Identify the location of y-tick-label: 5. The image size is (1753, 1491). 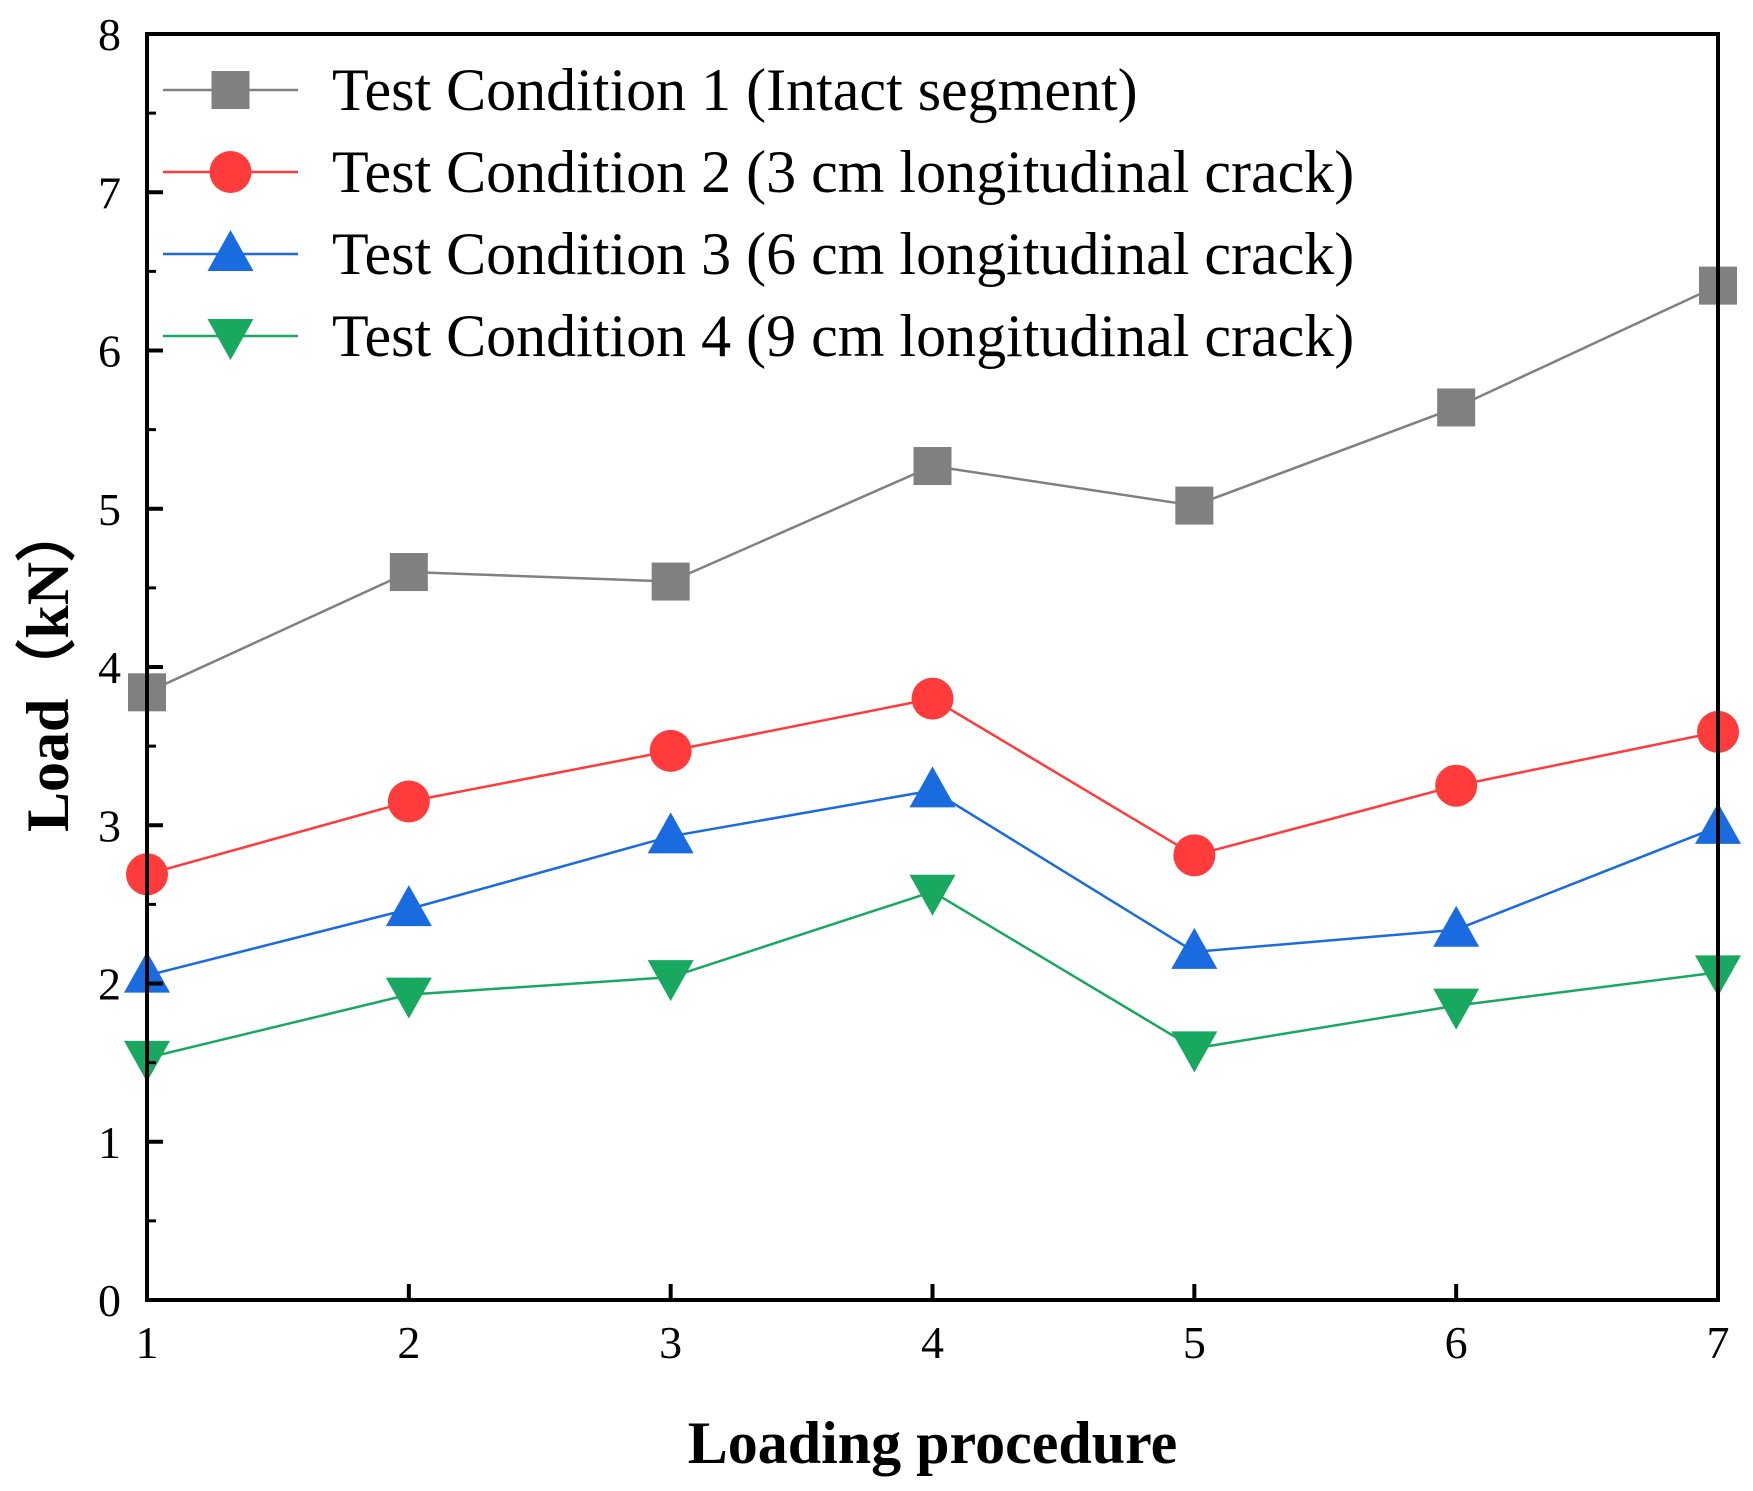
(109, 509).